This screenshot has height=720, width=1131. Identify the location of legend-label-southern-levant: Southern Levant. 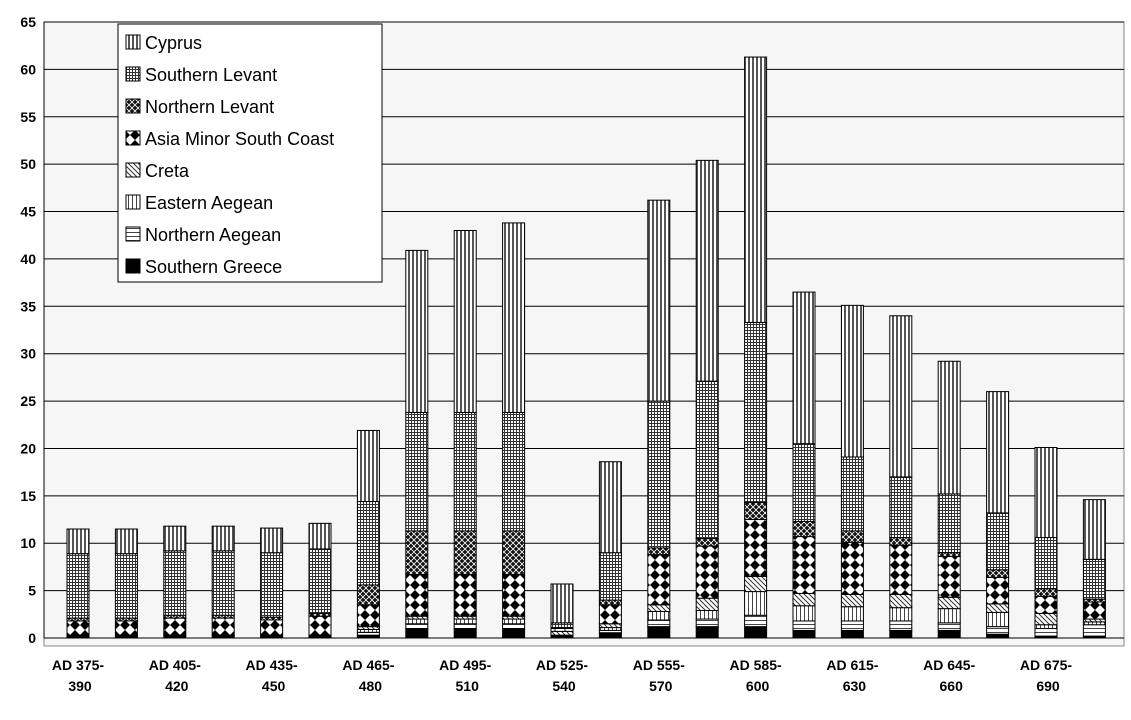
(211, 75).